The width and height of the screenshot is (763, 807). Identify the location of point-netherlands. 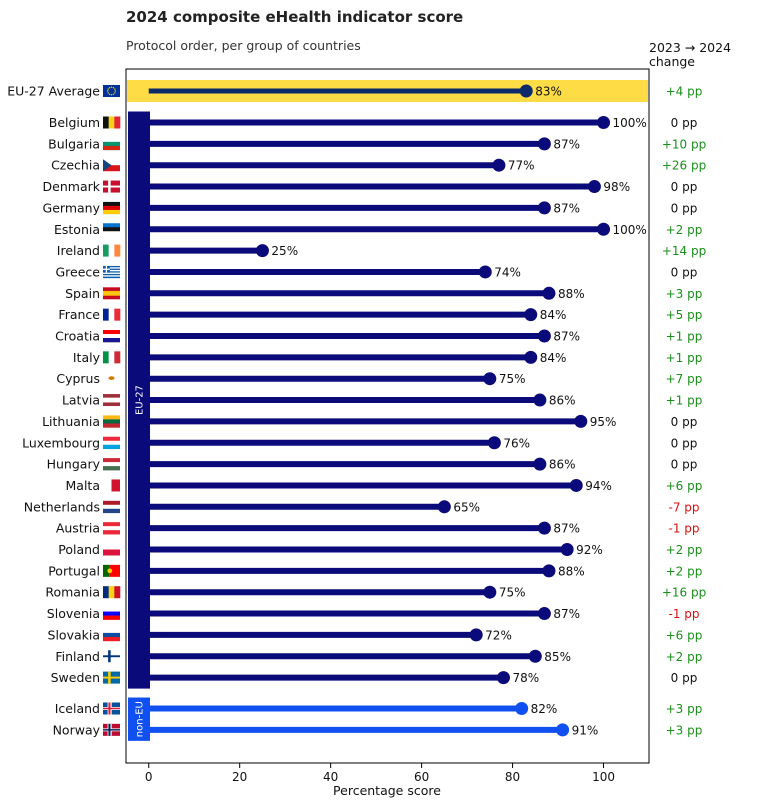
(444, 507).